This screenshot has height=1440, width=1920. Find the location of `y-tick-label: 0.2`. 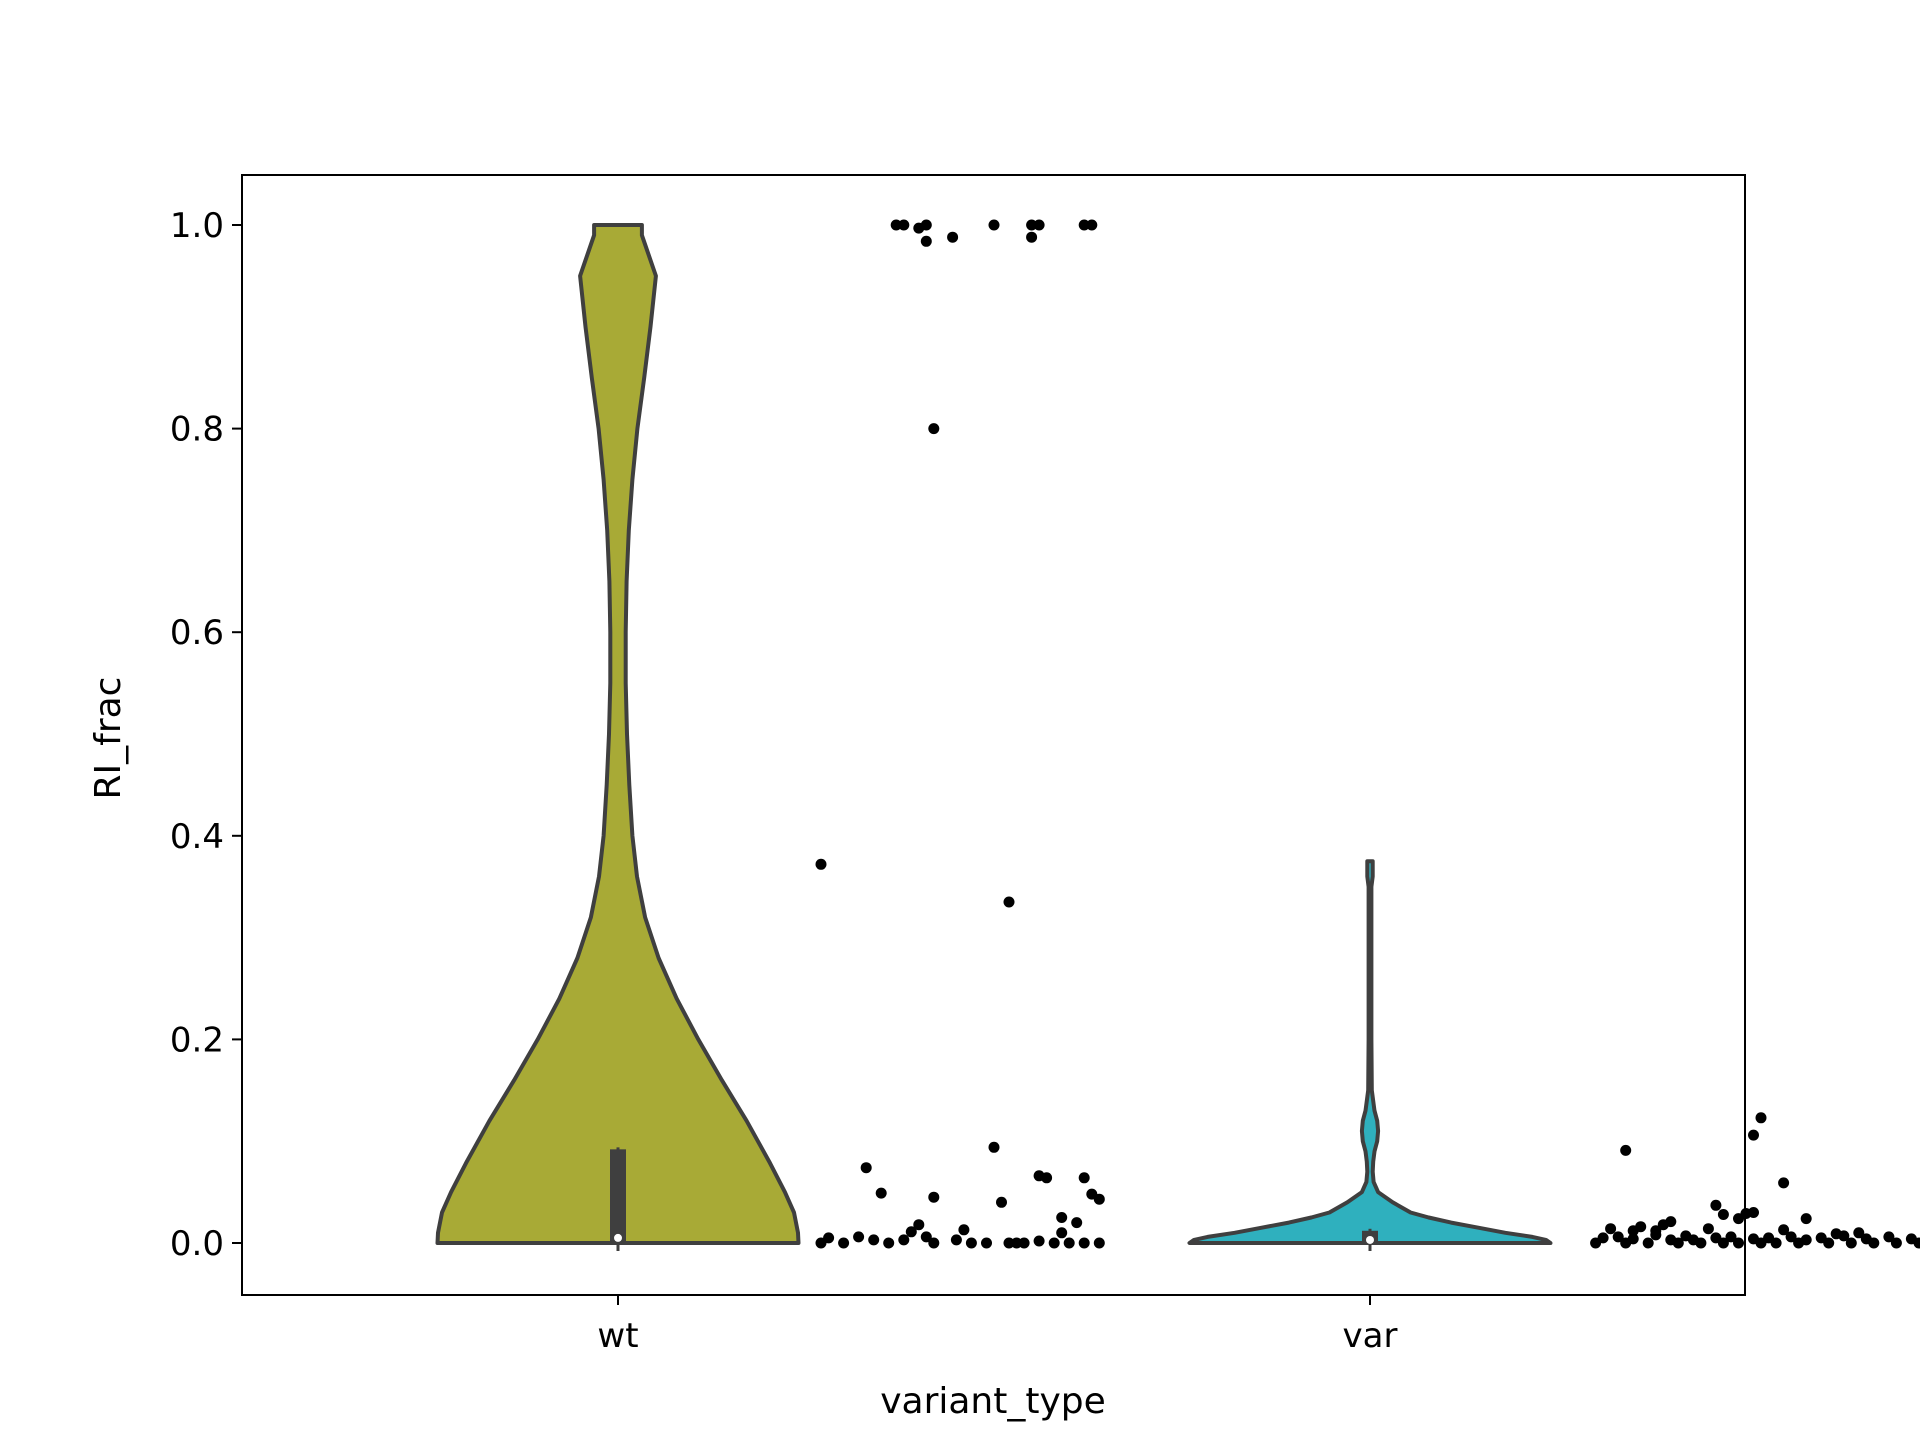

y-tick-label: 0.2 is located at coordinates (197, 1040).